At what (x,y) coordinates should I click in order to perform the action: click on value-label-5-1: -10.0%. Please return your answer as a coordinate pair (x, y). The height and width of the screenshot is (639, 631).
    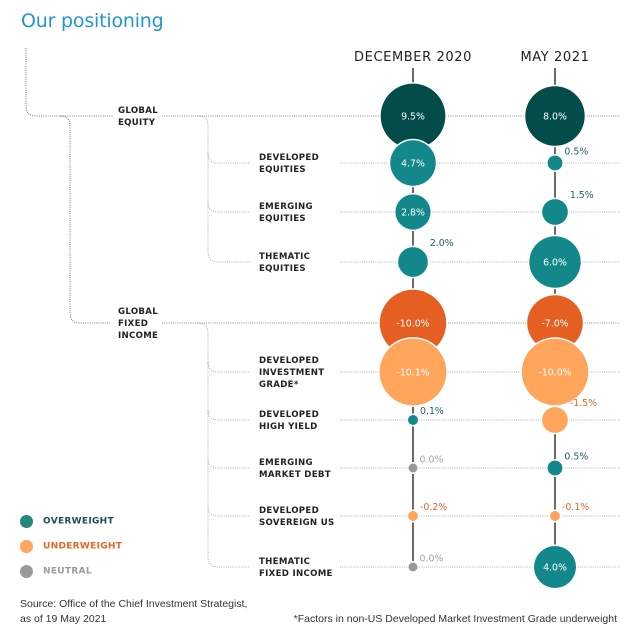
    Looking at the image, I should click on (554, 373).